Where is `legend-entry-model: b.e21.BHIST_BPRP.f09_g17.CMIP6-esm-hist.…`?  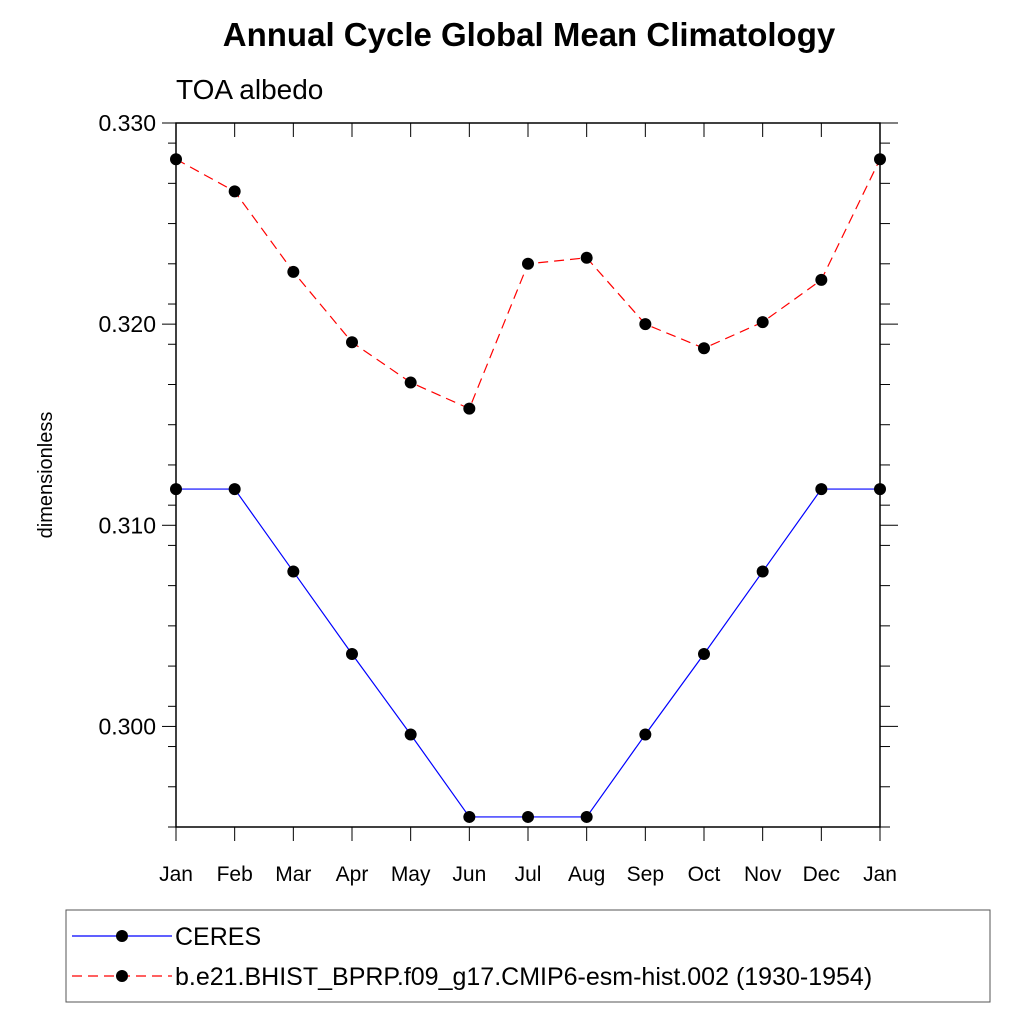 legend-entry-model: b.e21.BHIST_BPRP.f09_g17.CMIP6-esm-hist.… is located at coordinates (472, 977).